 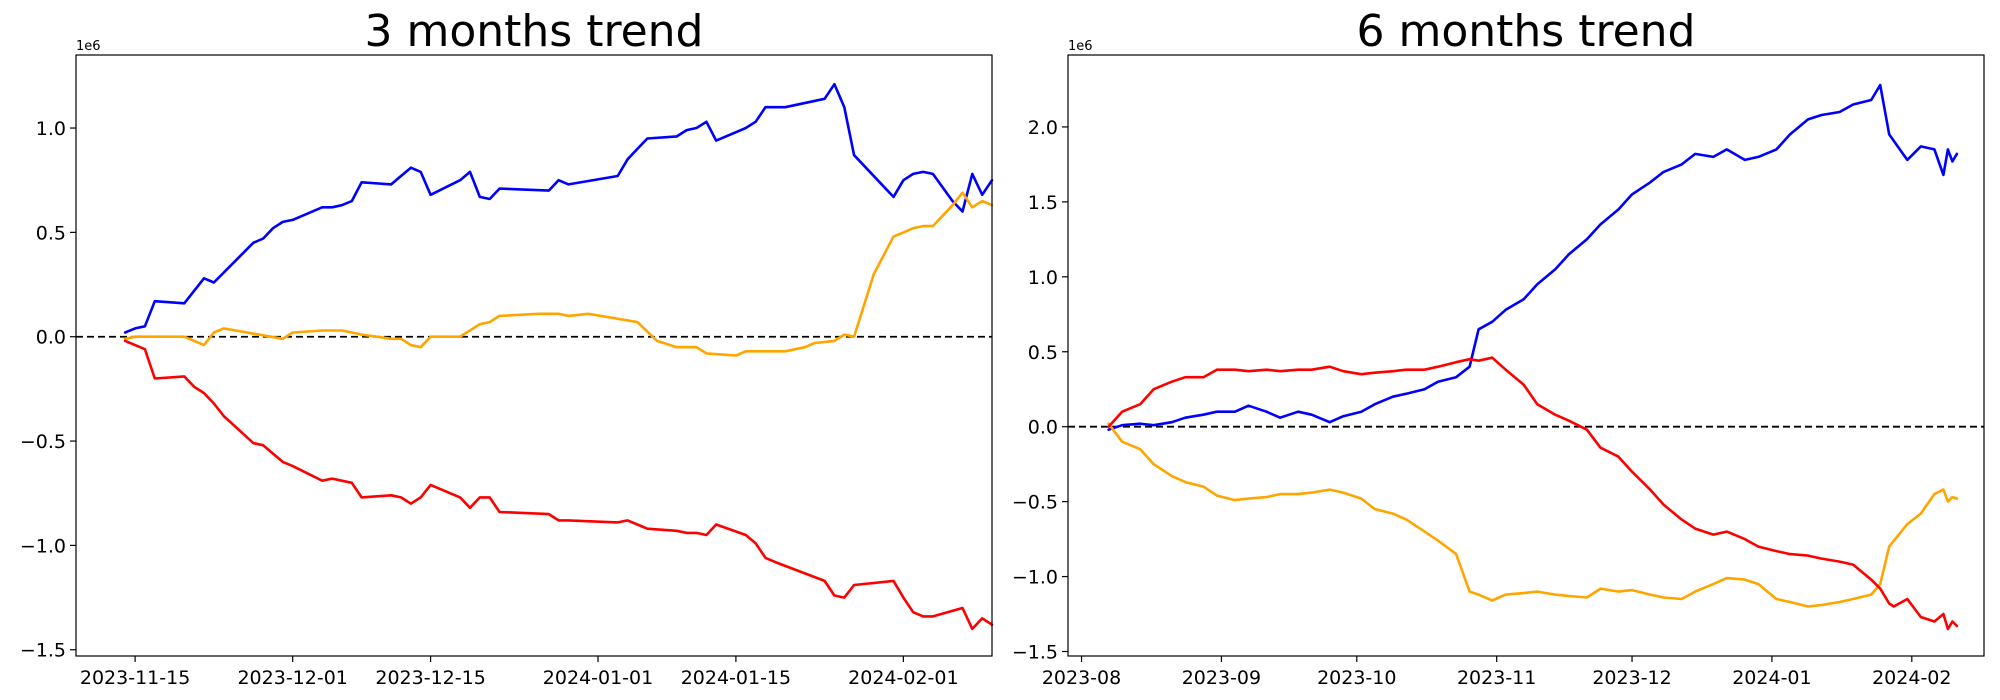 What do you see at coordinates (1496, 678) in the screenshot?
I see `x-tick-label: 2023-11` at bounding box center [1496, 678].